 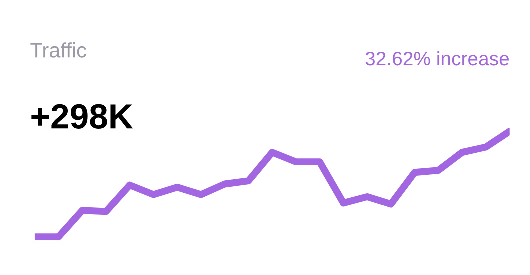 I want to click on text: 32.62% increase, so click(x=438, y=58).